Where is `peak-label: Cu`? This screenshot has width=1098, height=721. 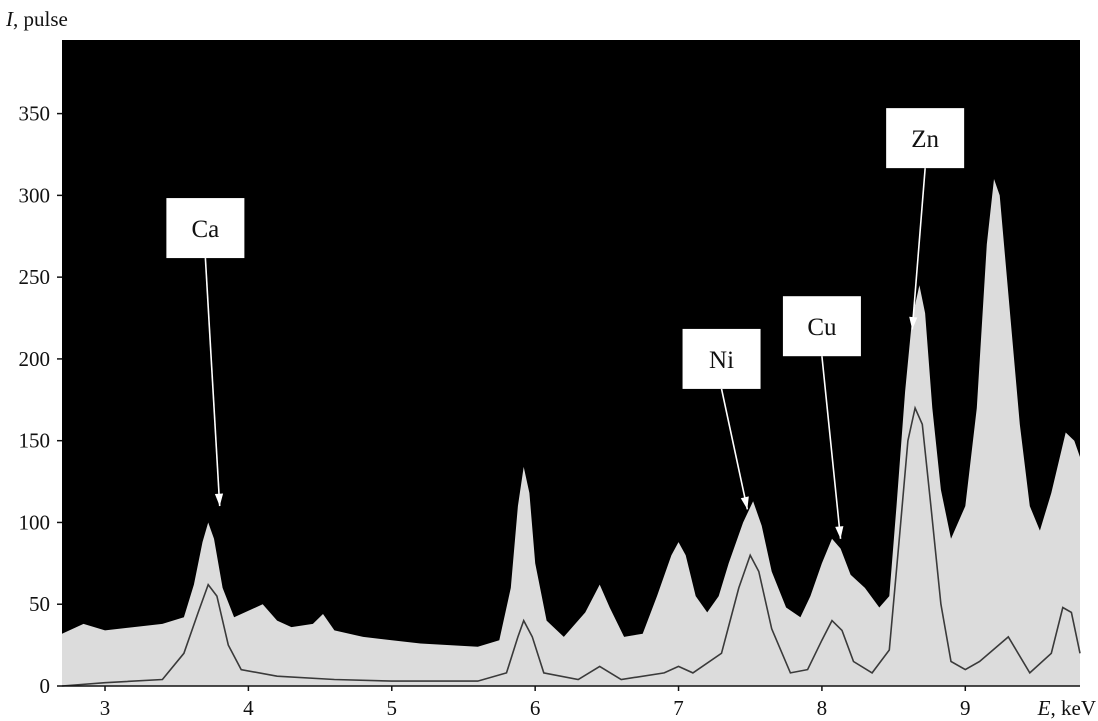
peak-label: Cu is located at coordinates (822, 327).